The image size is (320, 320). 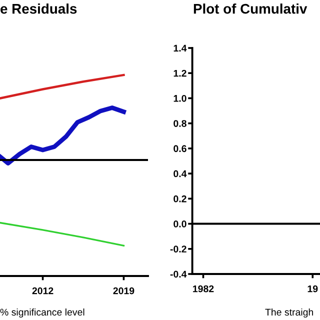 What do you see at coordinates (178, 249) in the screenshot?
I see `y-tick-label: -0.2` at bounding box center [178, 249].